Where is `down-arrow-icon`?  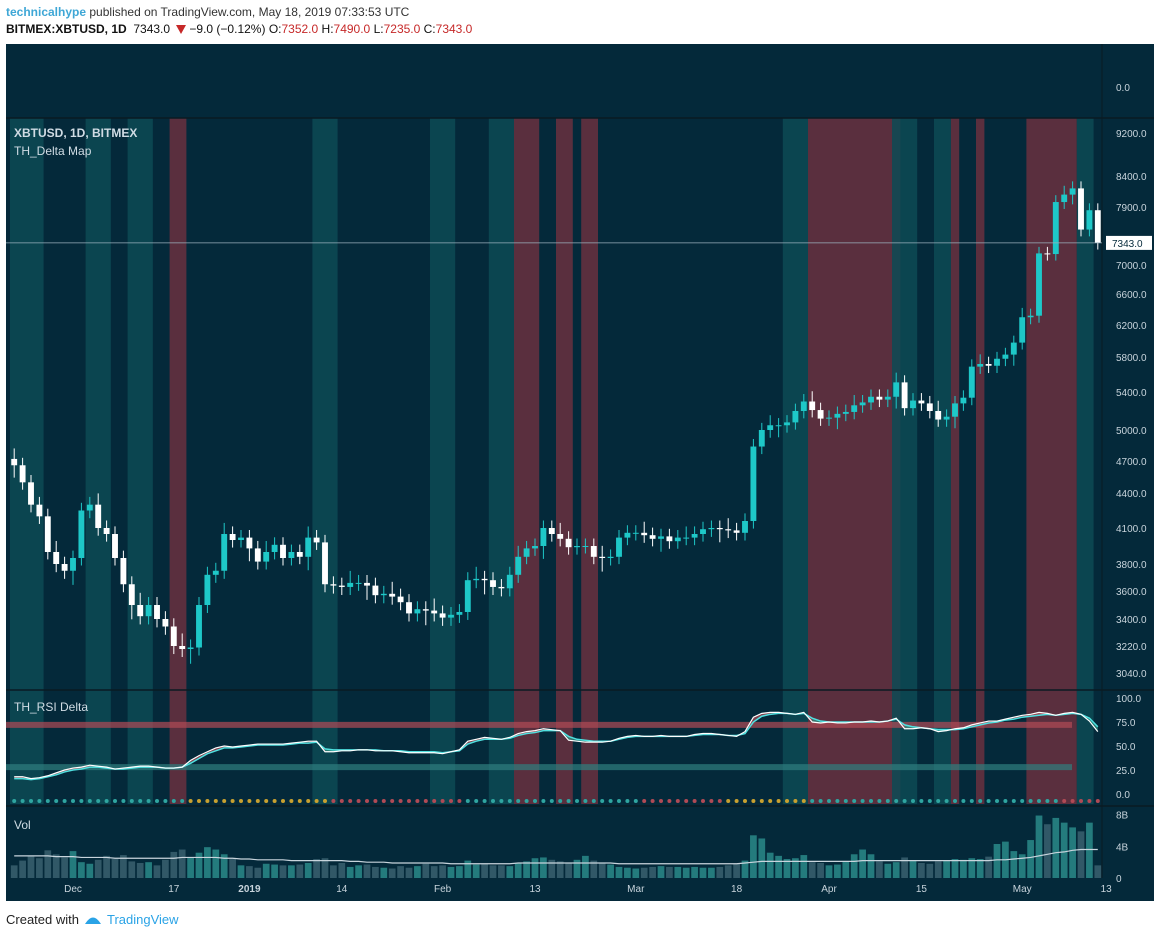 down-arrow-icon is located at coordinates (181, 30).